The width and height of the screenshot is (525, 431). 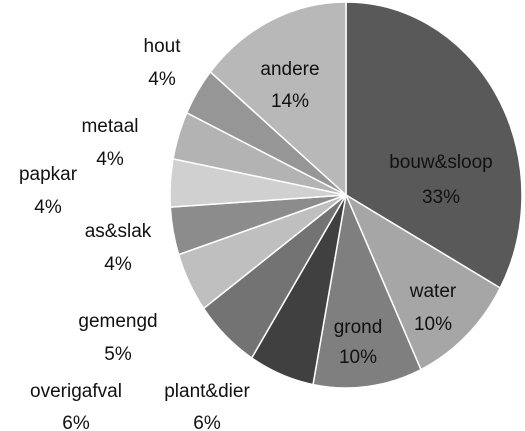 What do you see at coordinates (207, 391) in the screenshot?
I see `slice-label: plant&dier` at bounding box center [207, 391].